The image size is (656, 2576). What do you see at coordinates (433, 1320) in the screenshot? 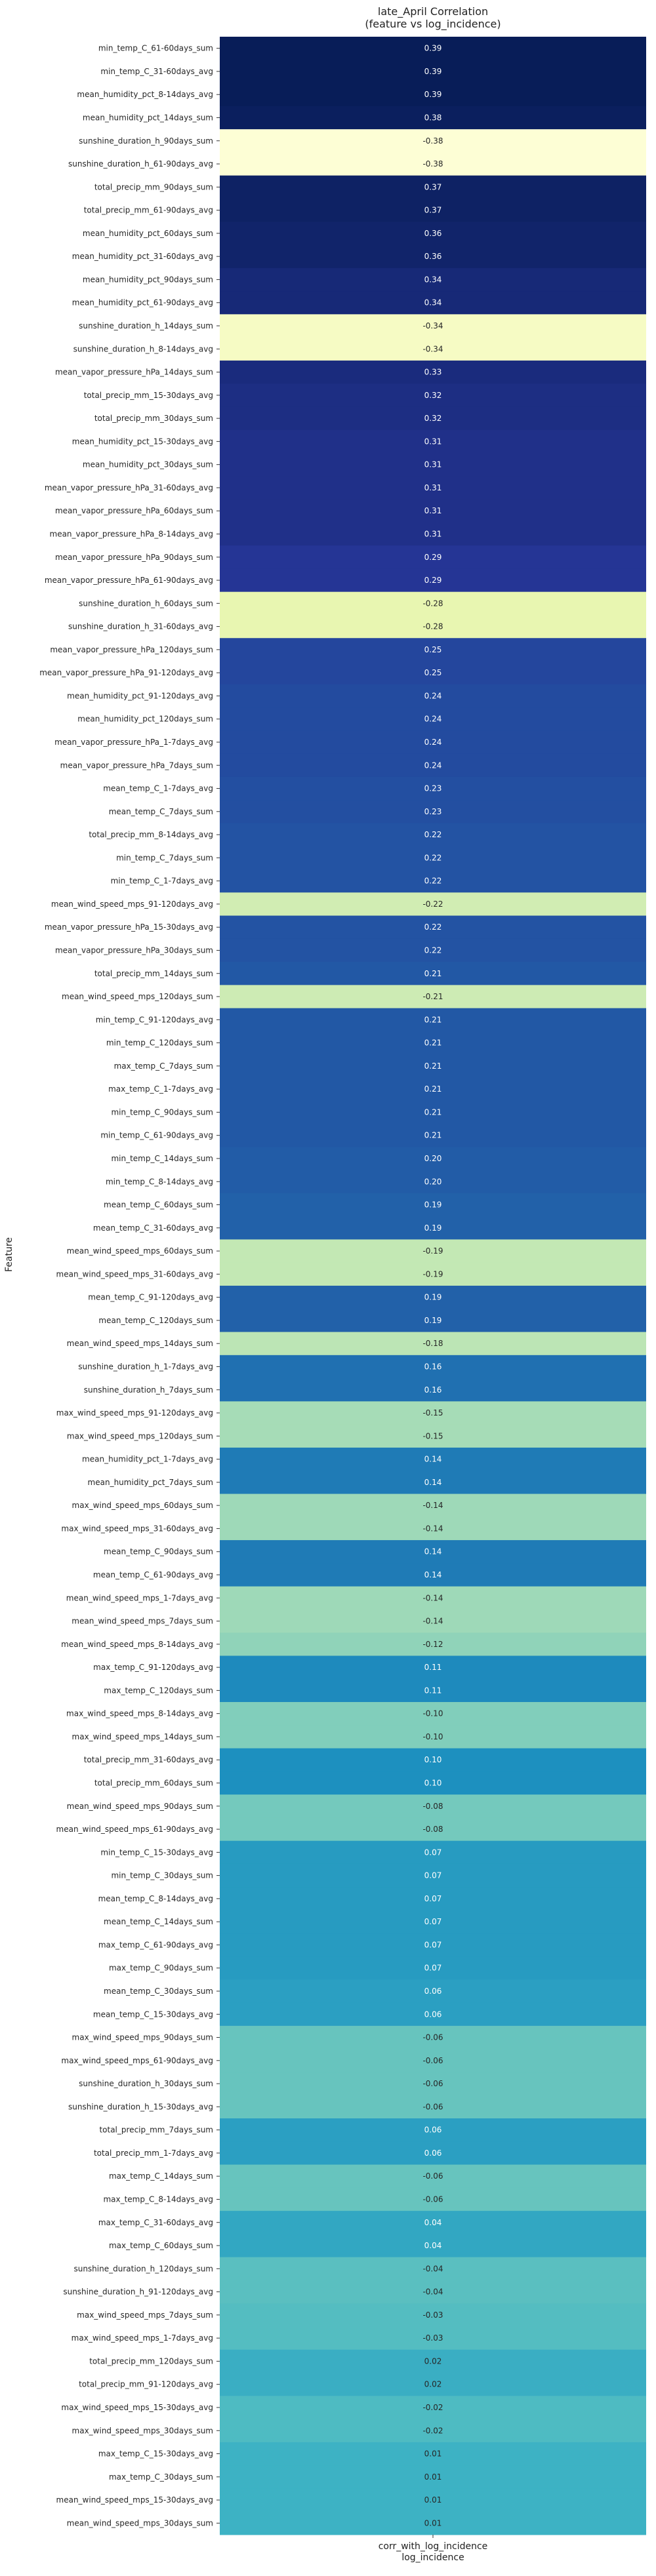
I see `cell-value-label: 0.19` at bounding box center [433, 1320].